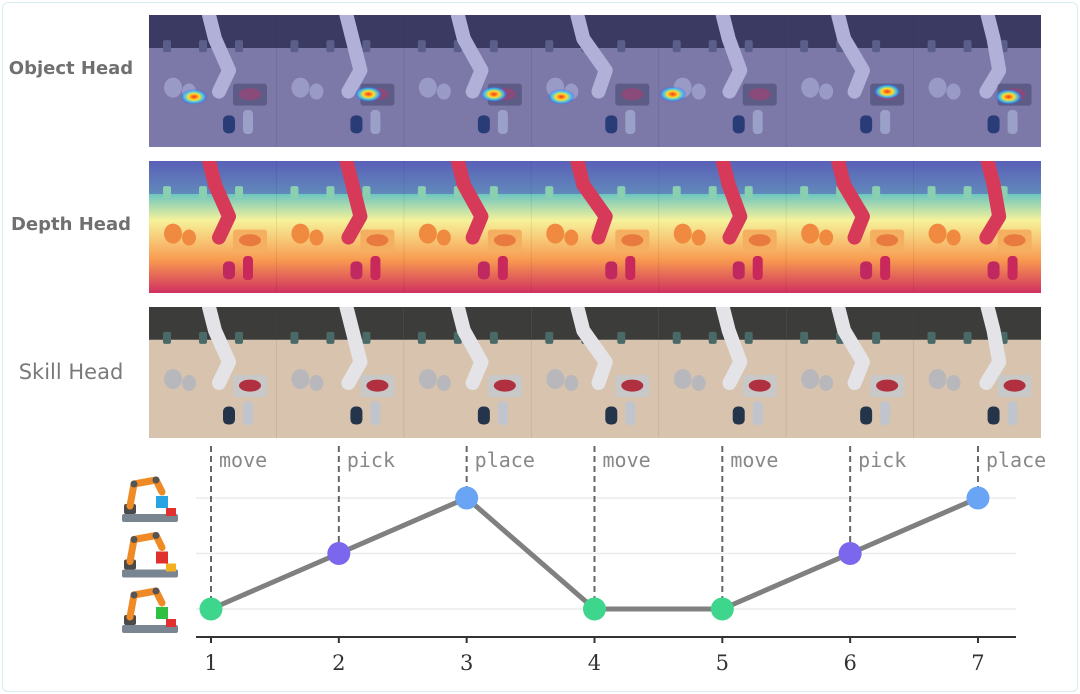 This screenshot has height=694, width=1080. Describe the element at coordinates (594, 663) in the screenshot. I see `x-tick-label: 4` at that location.